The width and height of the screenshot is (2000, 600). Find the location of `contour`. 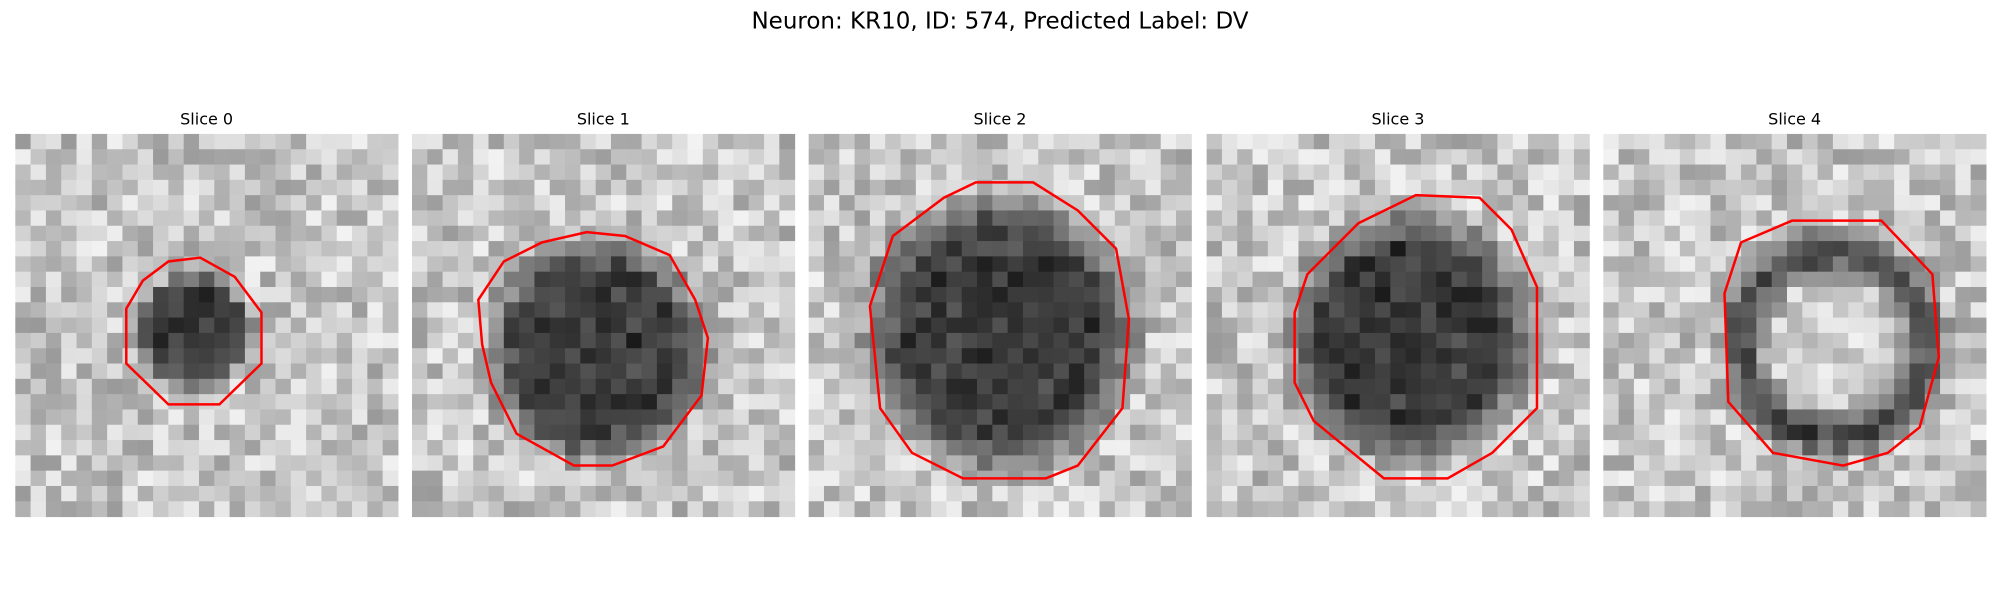

contour is located at coordinates (1832, 343).